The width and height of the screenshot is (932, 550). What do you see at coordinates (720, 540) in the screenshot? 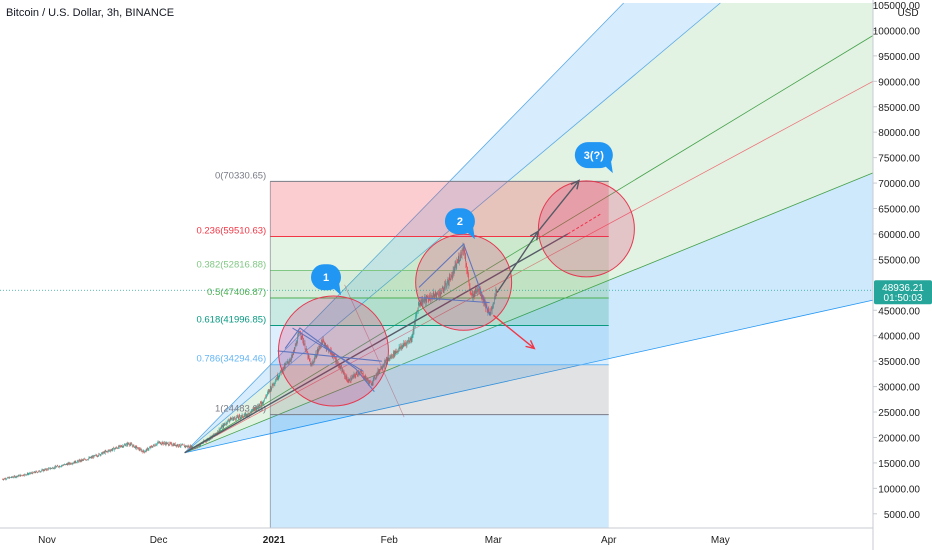
I see `x-tick-label: May` at bounding box center [720, 540].